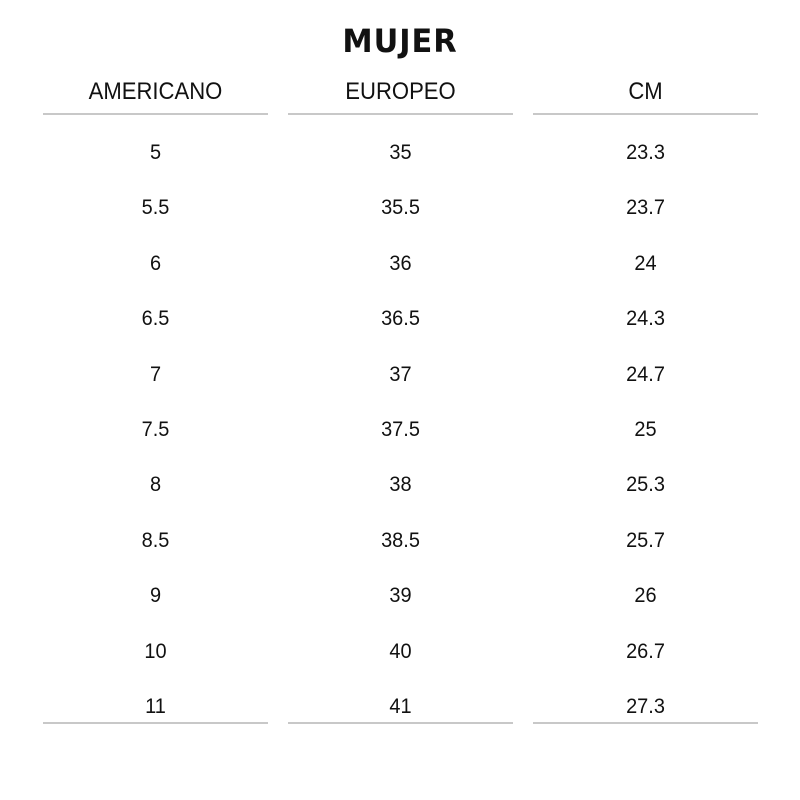 The image size is (800, 800). What do you see at coordinates (645, 263) in the screenshot?
I see `table-cell: 24` at bounding box center [645, 263].